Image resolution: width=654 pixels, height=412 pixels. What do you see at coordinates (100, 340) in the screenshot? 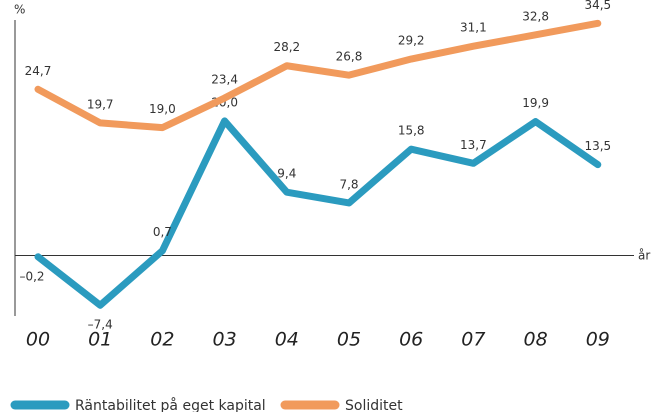
I see `x-tick-label: 01` at bounding box center [100, 340].